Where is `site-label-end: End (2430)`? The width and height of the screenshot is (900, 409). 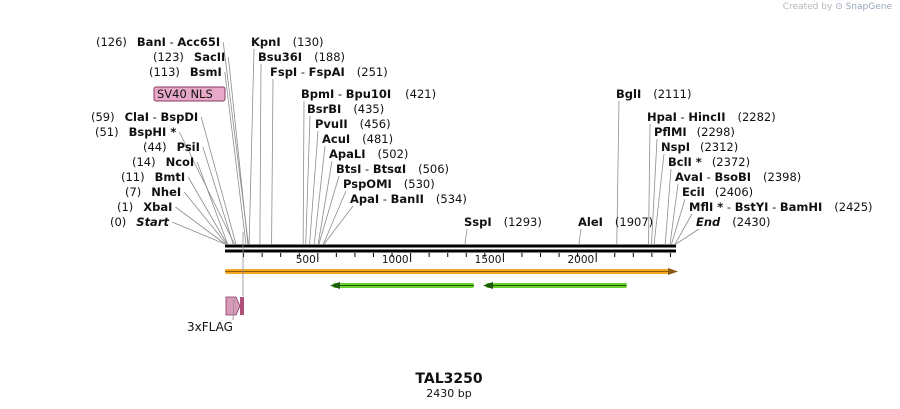 site-label-end: End (2430) is located at coordinates (733, 222).